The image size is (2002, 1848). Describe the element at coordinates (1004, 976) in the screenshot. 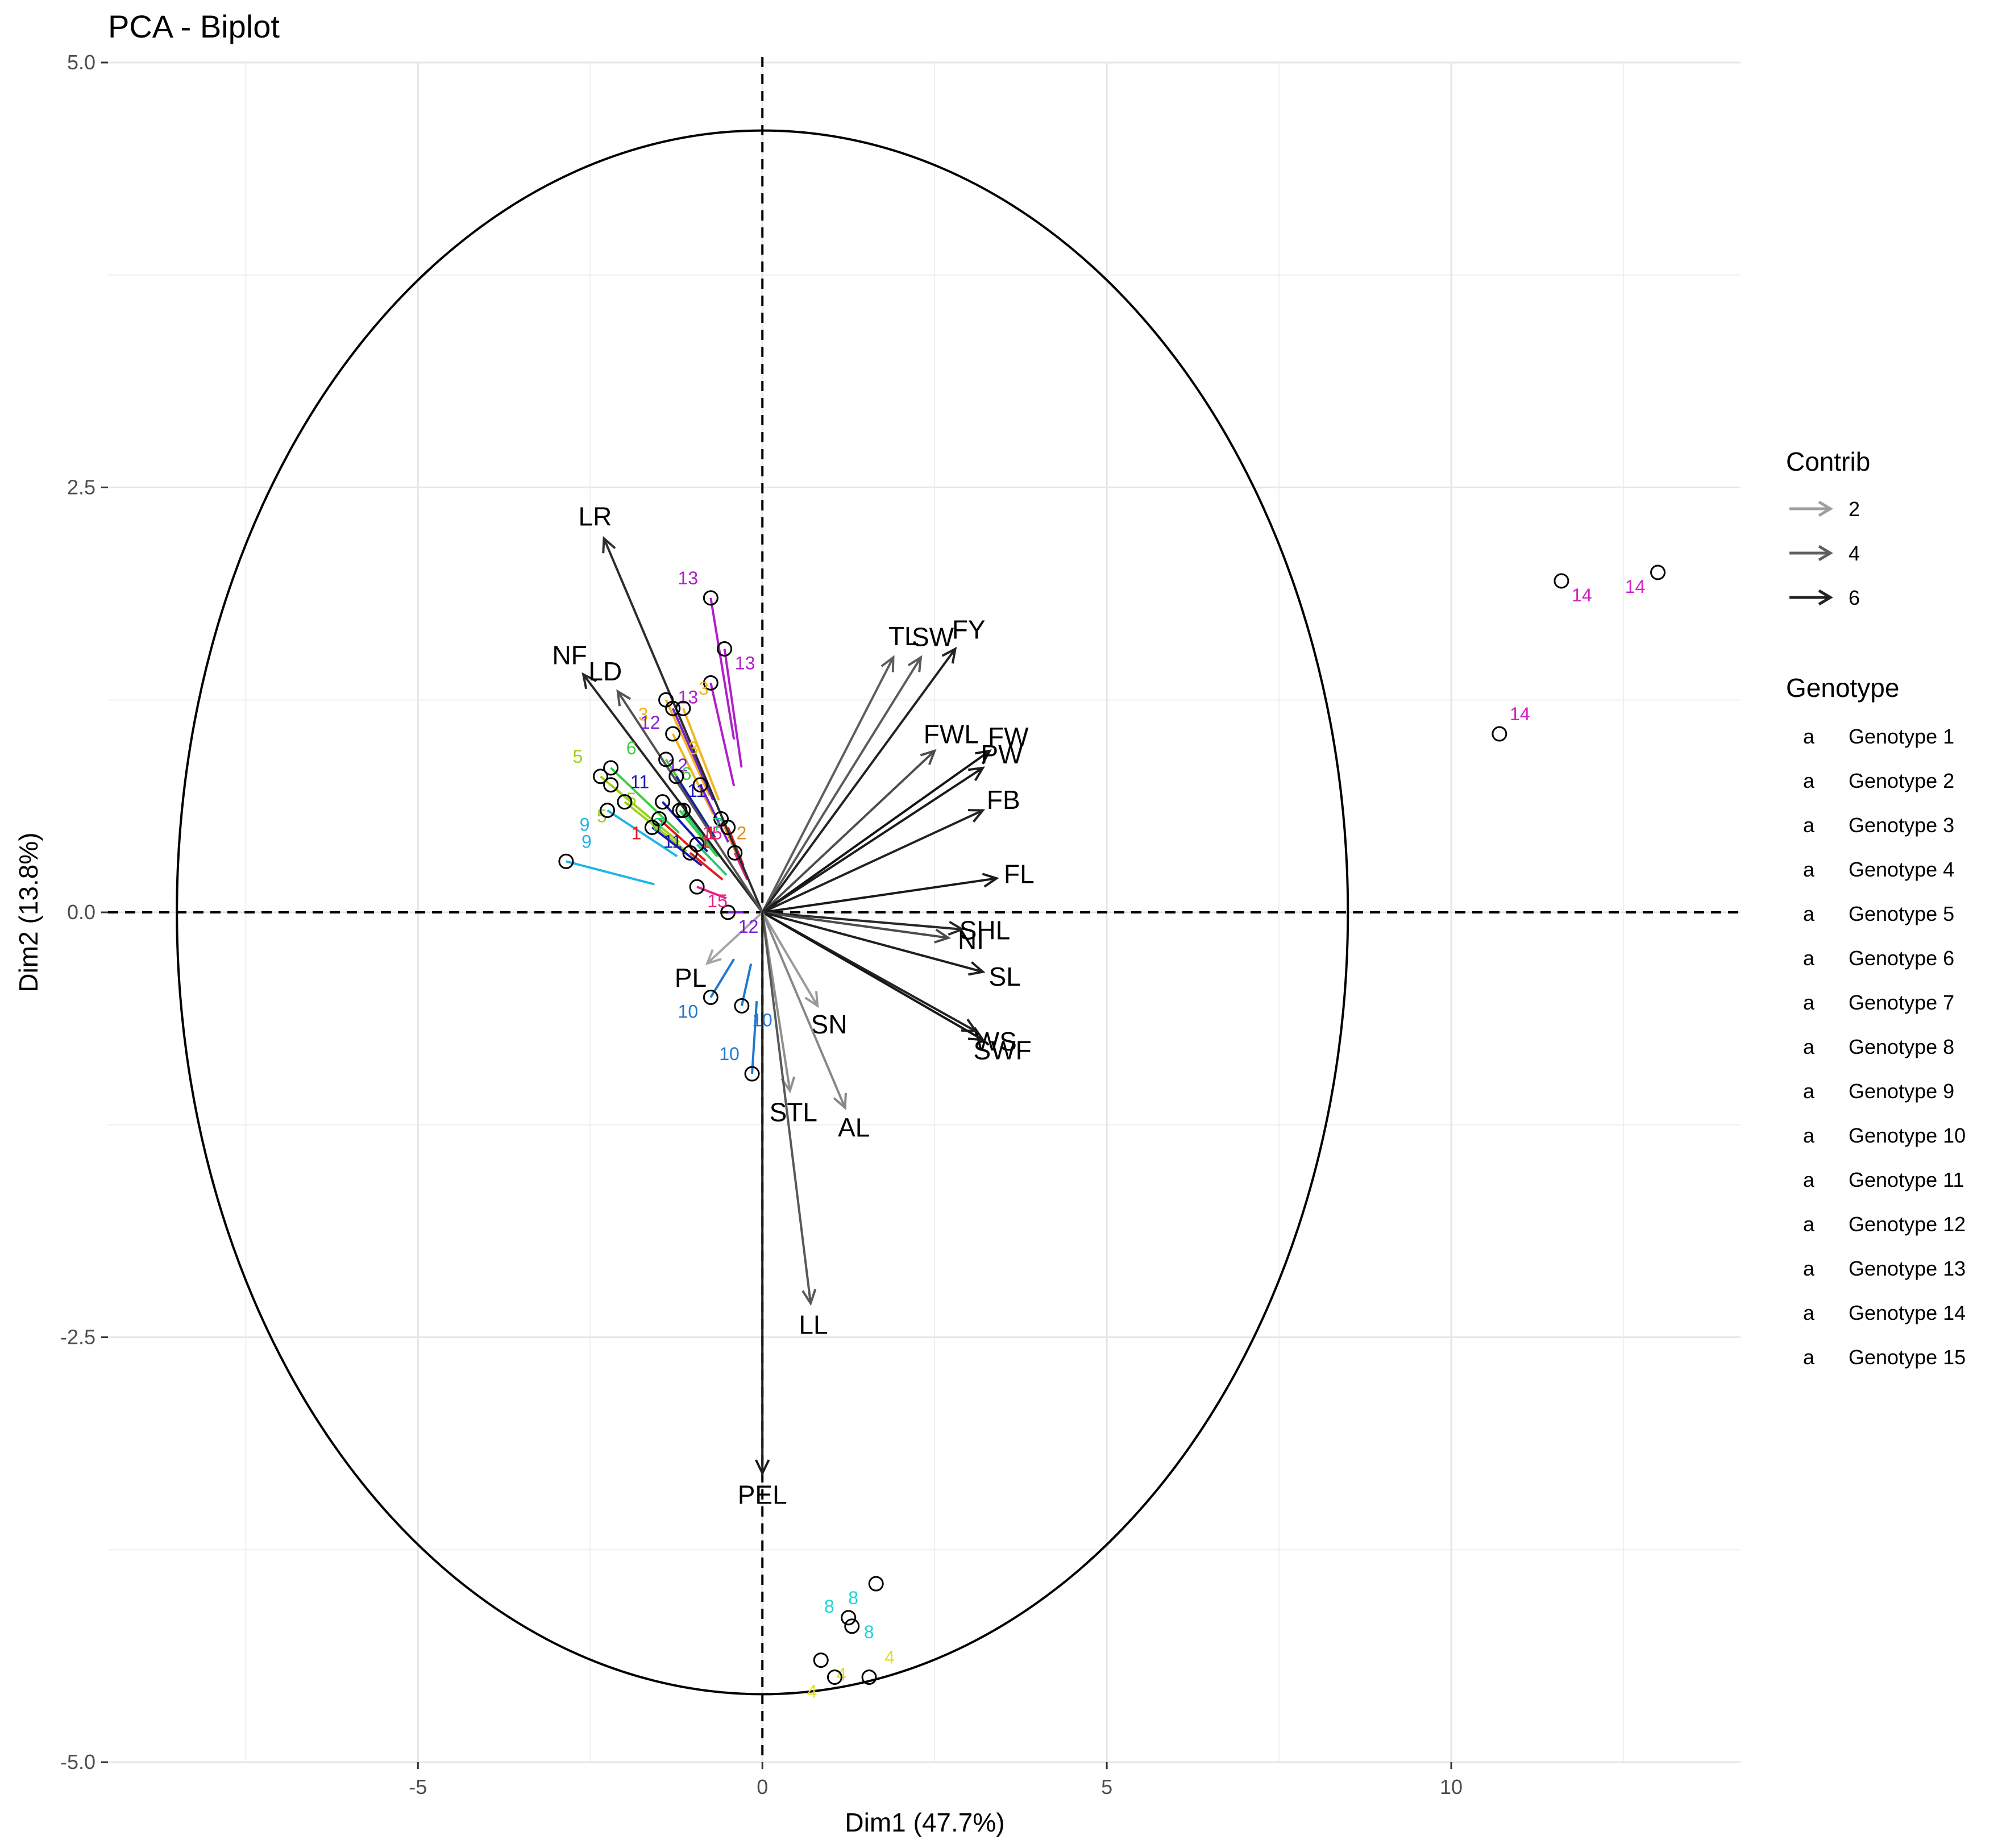

I see `variable-label-sl: SL` at that location.